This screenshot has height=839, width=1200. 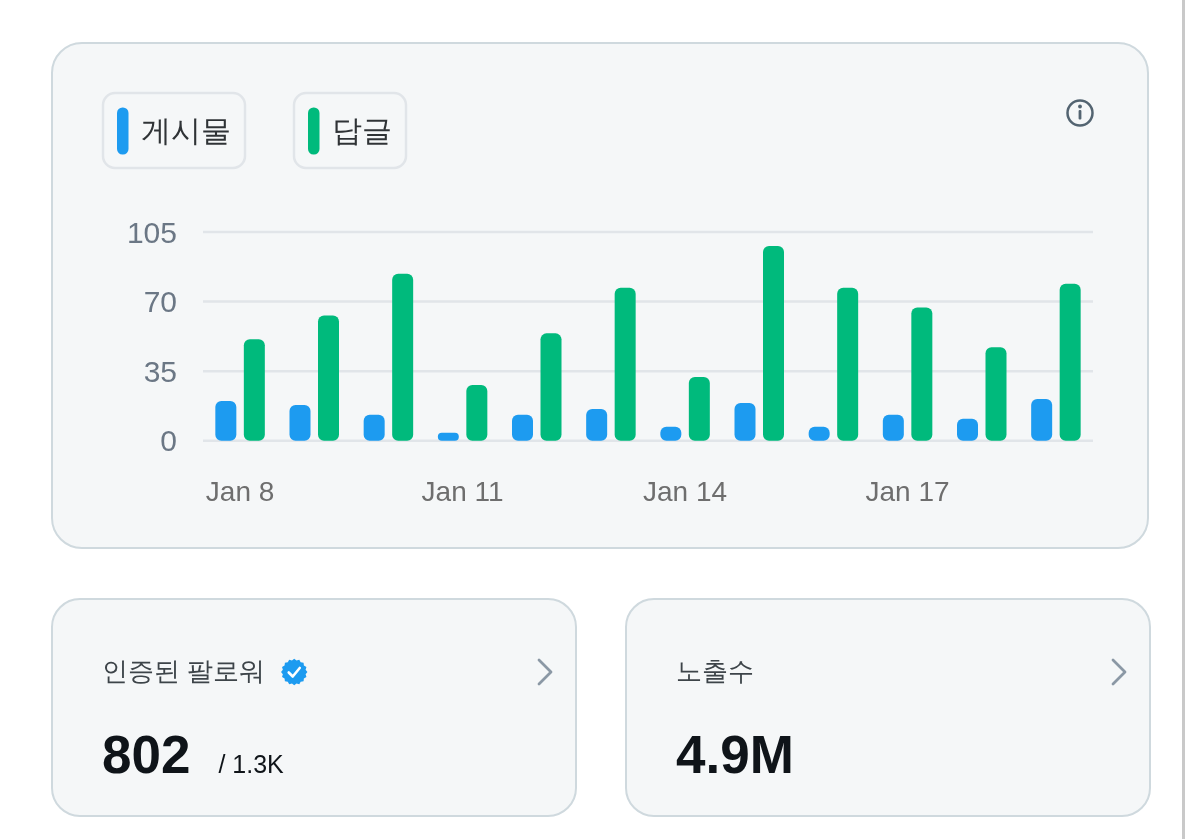 What do you see at coordinates (184, 671) in the screenshot?
I see `text: 인증된 팔로워` at bounding box center [184, 671].